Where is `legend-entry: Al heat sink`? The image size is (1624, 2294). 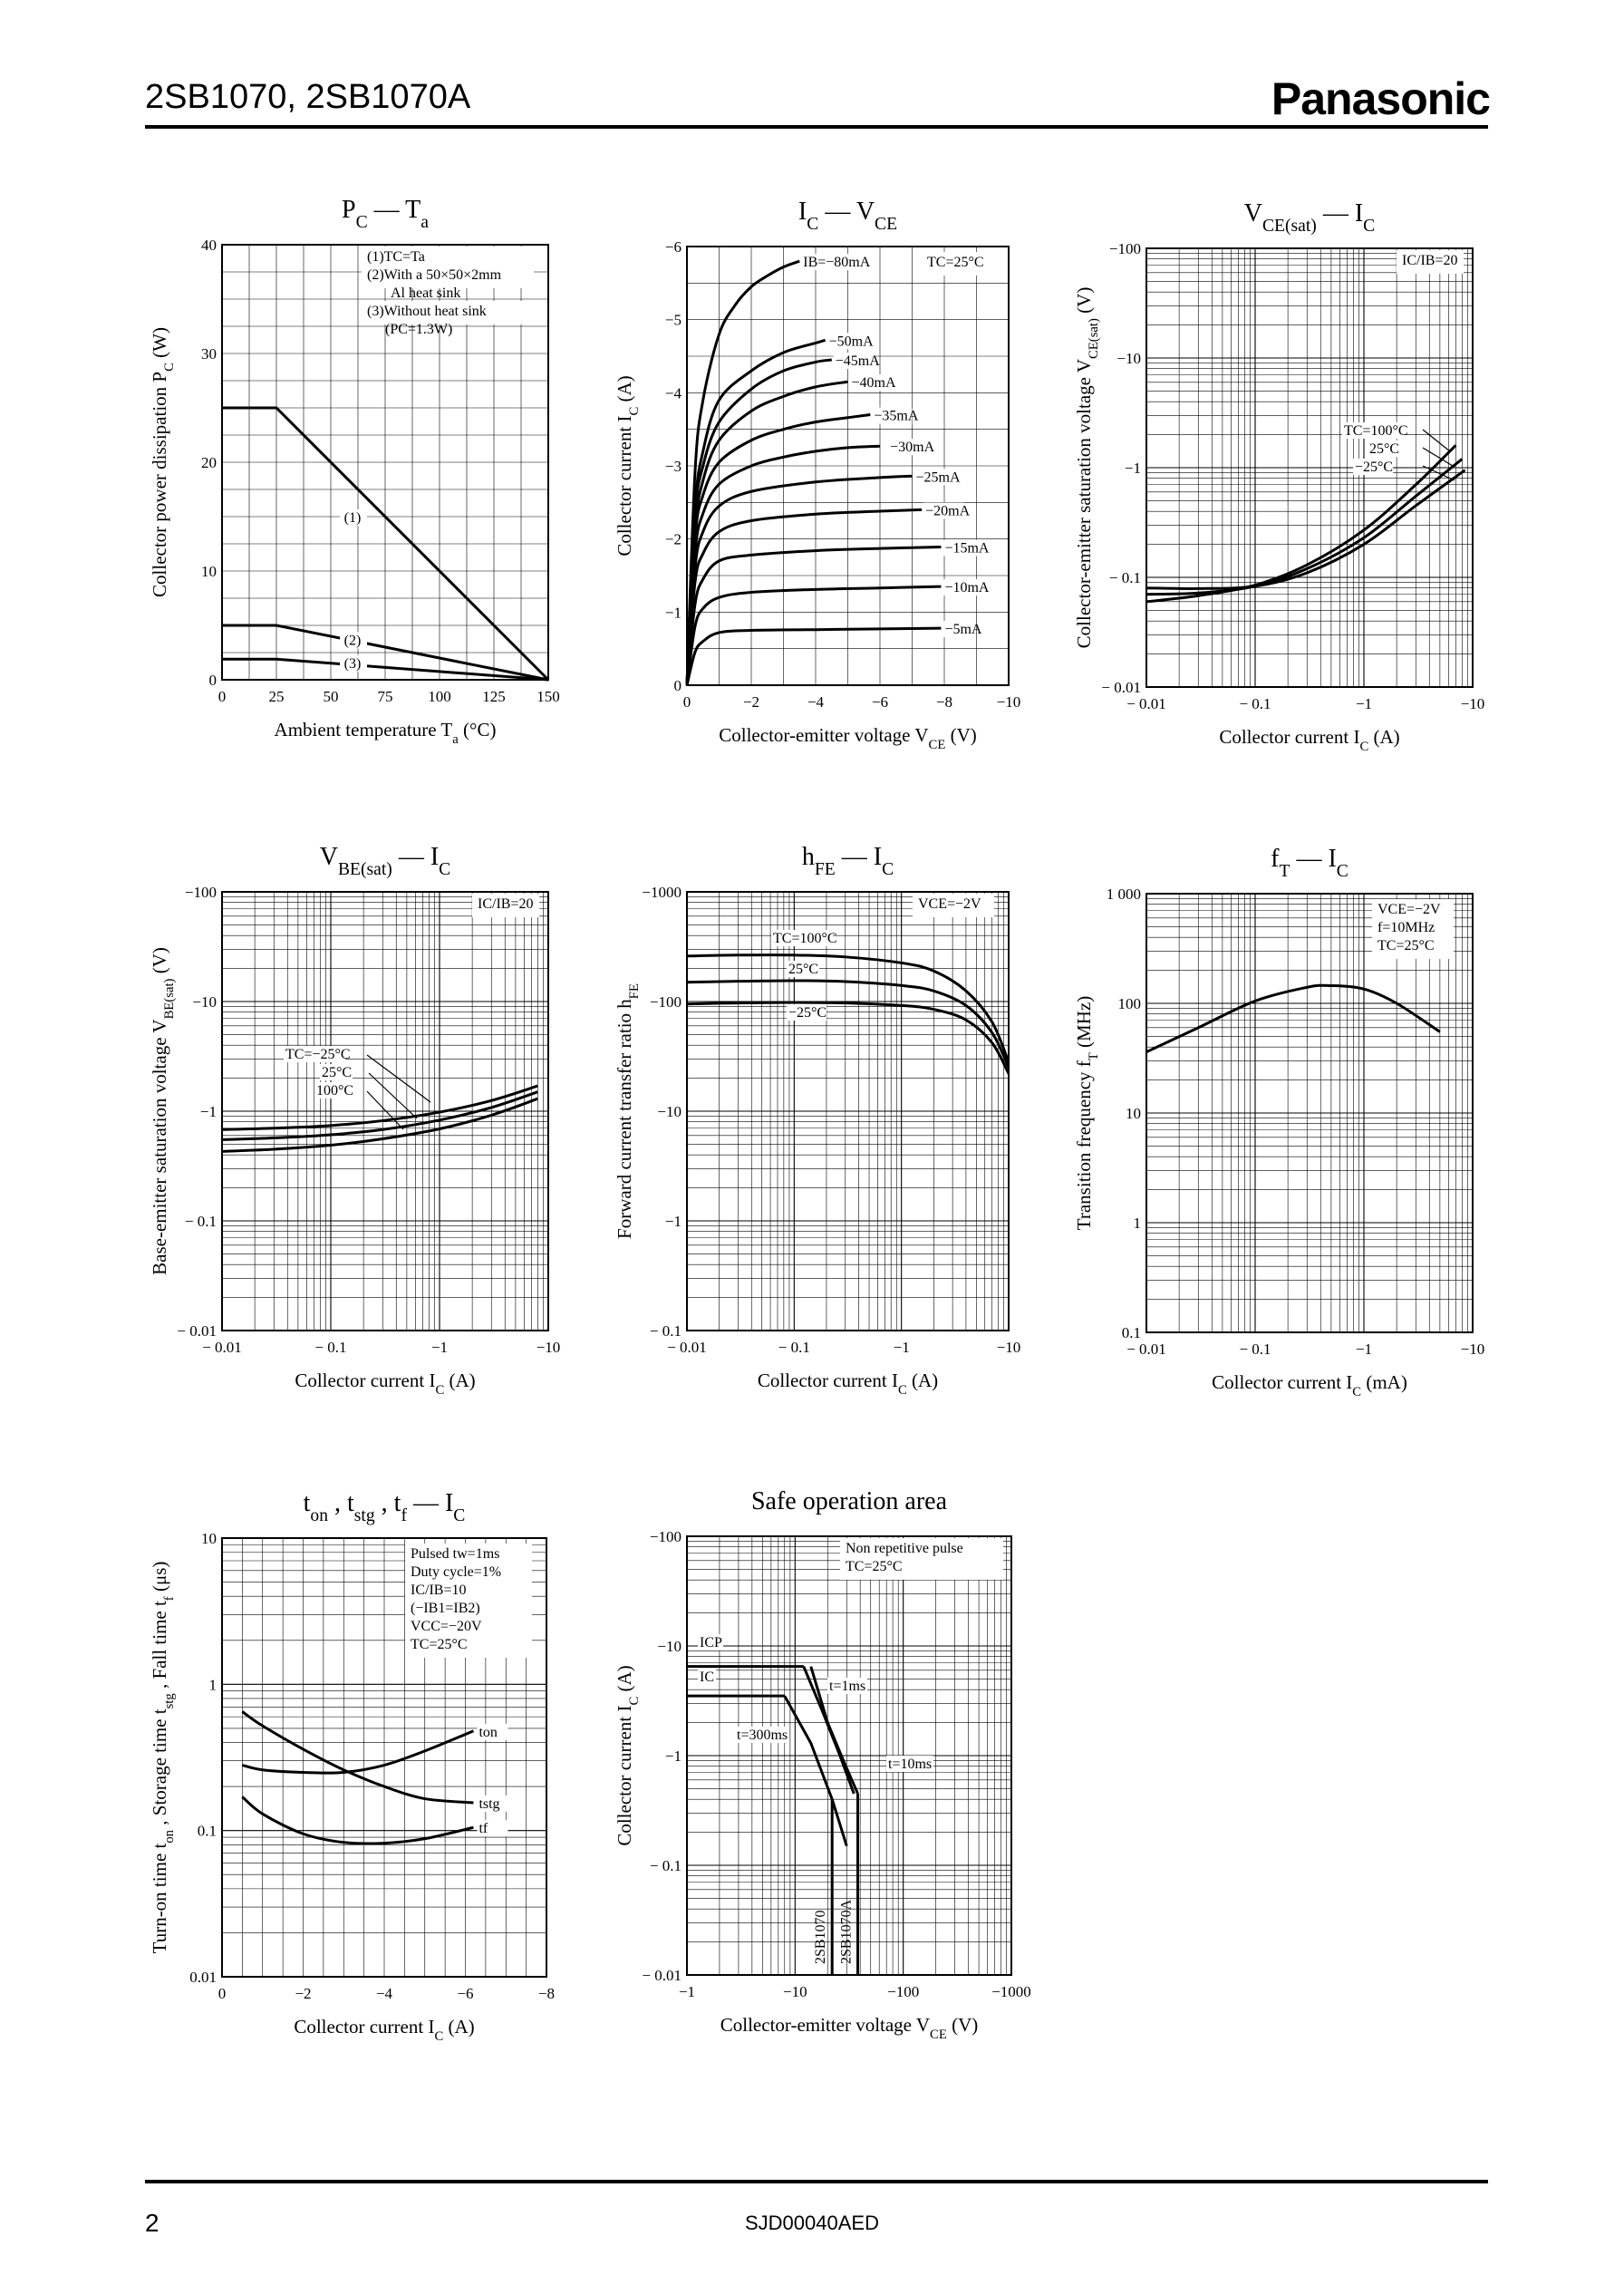
legend-entry: Al heat sink is located at coordinates (425, 293).